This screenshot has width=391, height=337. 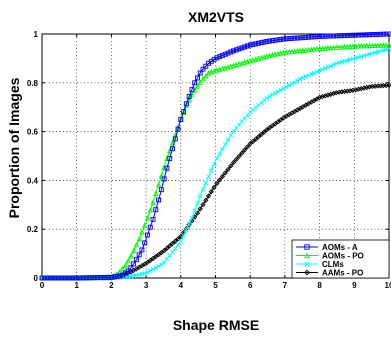 I want to click on y-tick-label: 0.4, so click(x=33, y=180).